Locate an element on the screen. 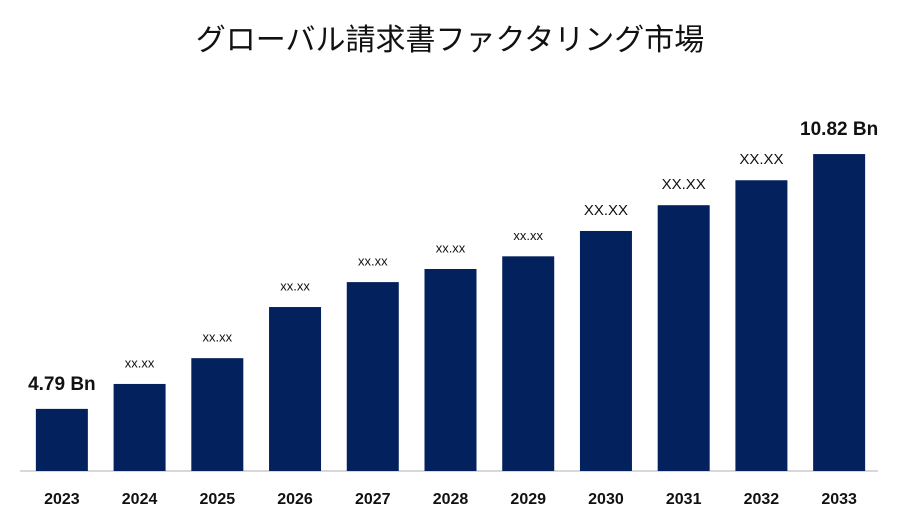 The image size is (900, 525). chart-title: グローバル請求書ファクタリング市場 is located at coordinates (450, 40).